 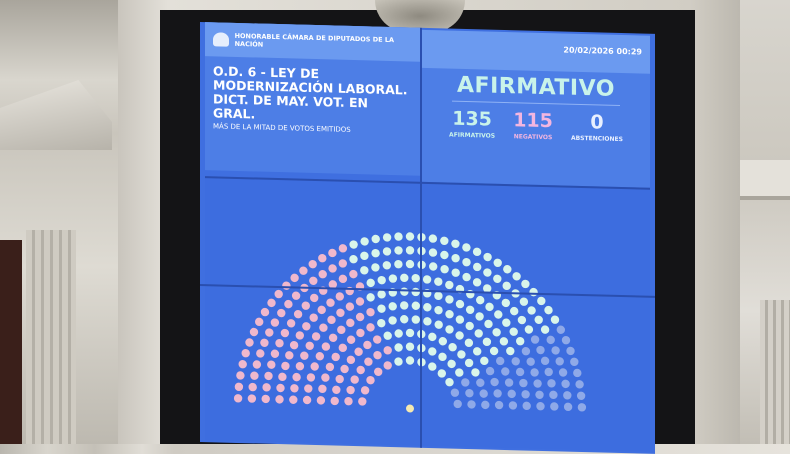 I want to click on negativos-label: NEGATIVOS, so click(x=533, y=137).